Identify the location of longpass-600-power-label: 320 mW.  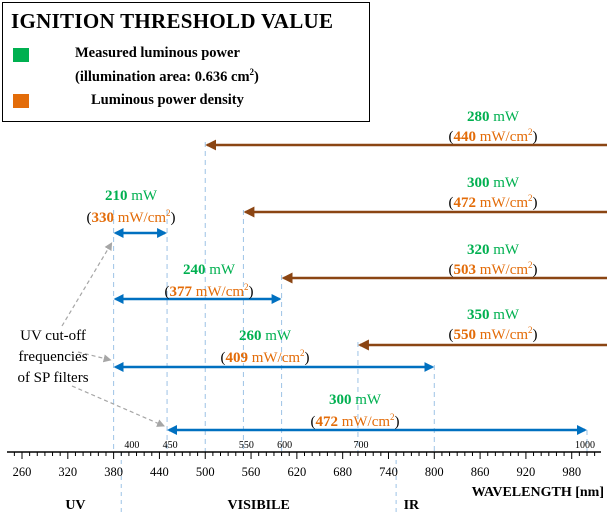
(493, 250).